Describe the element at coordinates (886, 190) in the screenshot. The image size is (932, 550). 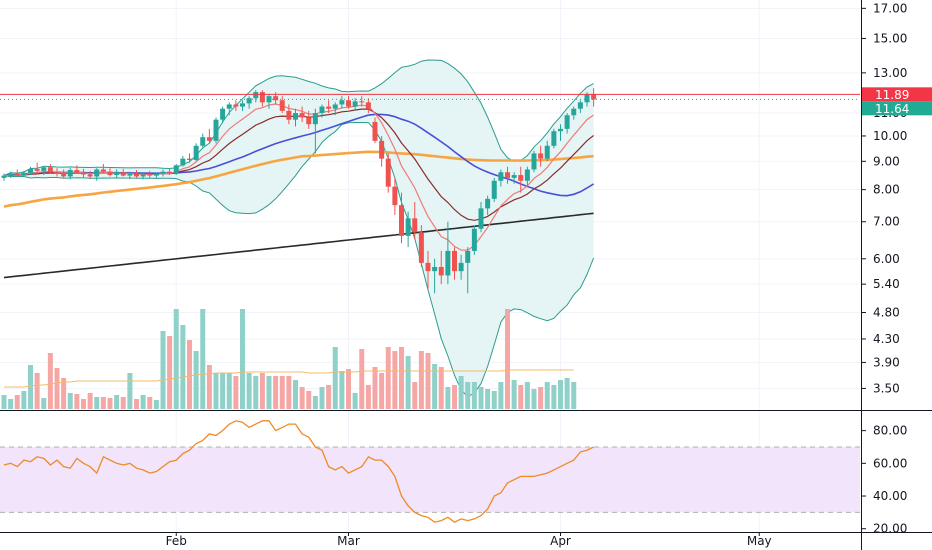
I see `price-tick-label: 8.00` at that location.